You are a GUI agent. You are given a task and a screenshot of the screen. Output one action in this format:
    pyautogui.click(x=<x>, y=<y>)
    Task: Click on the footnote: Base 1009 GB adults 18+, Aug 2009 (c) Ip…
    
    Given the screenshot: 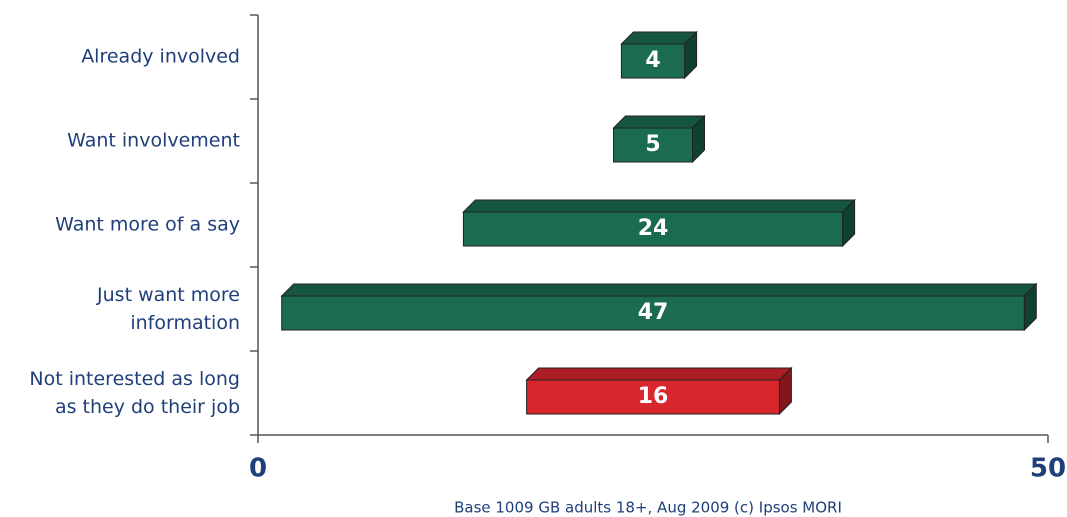 What is the action you would take?
    pyautogui.click(x=648, y=508)
    